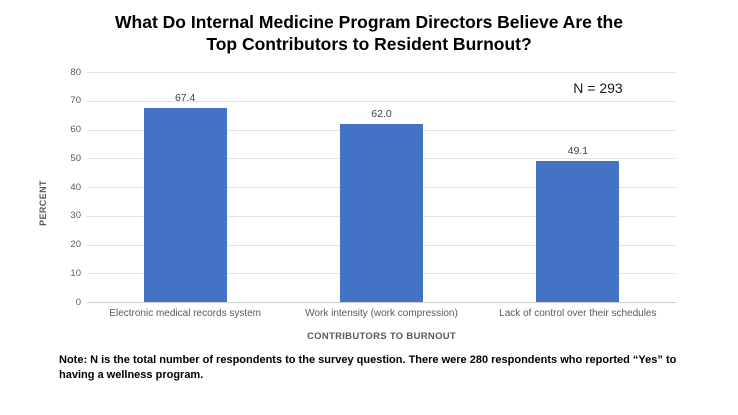  I want to click on sample-size-annotation: N = 293, so click(598, 88).